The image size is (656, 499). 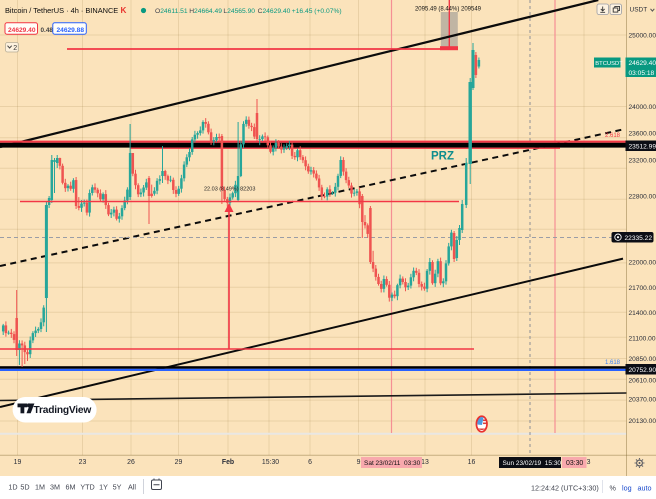 I want to click on svg-text: TradingView, so click(x=63, y=410).